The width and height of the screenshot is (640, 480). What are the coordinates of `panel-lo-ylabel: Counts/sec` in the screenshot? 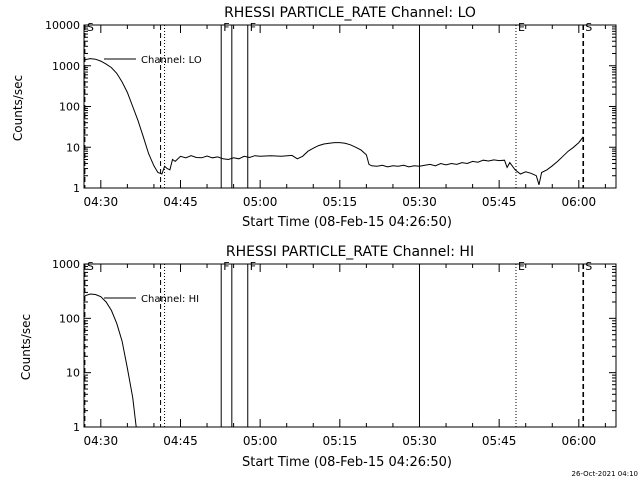 It's located at (18, 108).